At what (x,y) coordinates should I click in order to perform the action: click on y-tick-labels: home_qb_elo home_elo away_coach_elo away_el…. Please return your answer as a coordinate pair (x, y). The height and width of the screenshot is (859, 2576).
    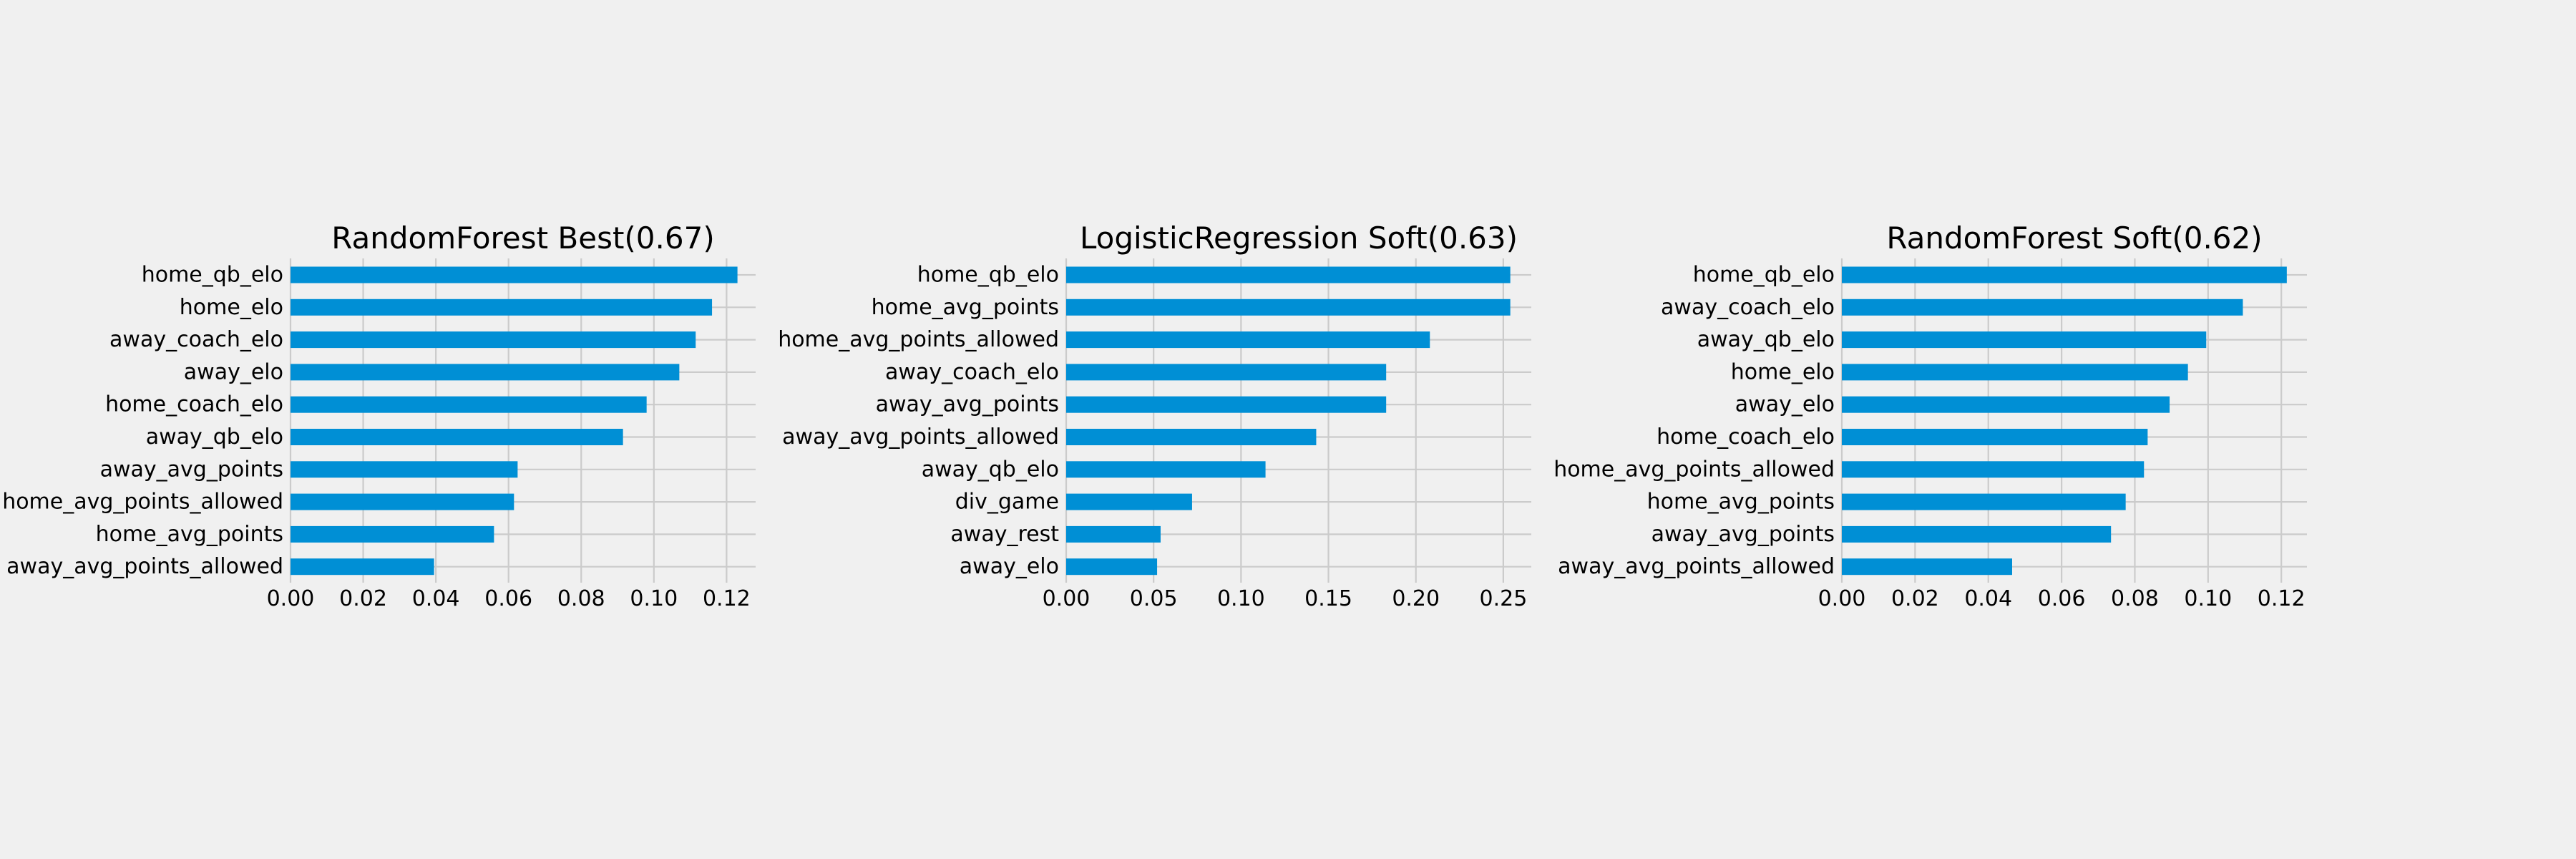
    Looking at the image, I should click on (142, 421).